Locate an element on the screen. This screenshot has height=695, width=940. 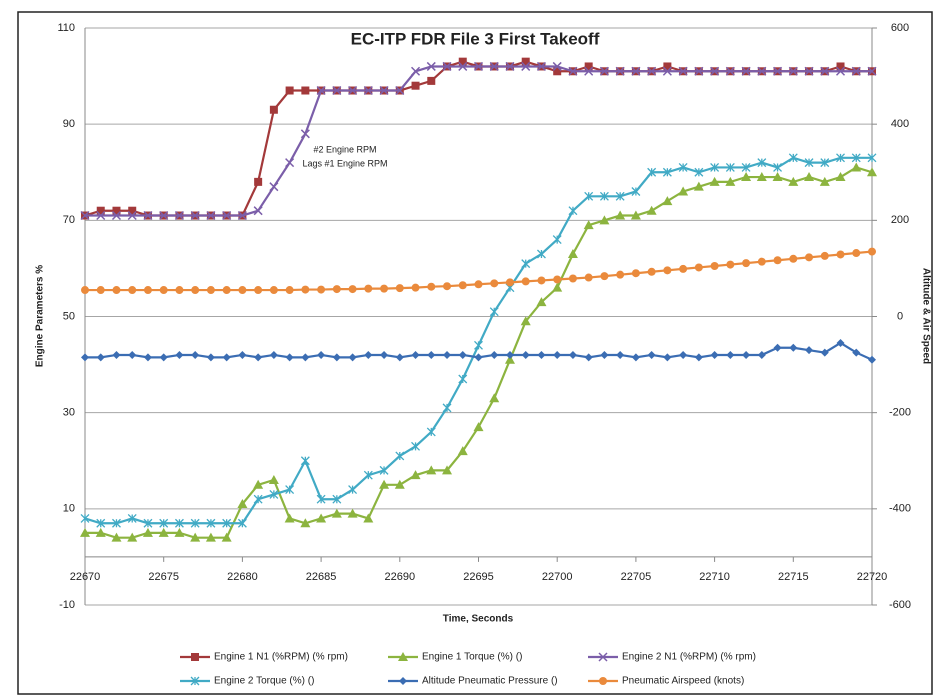
y2-tick-label: -600 is located at coordinates (900, 605).